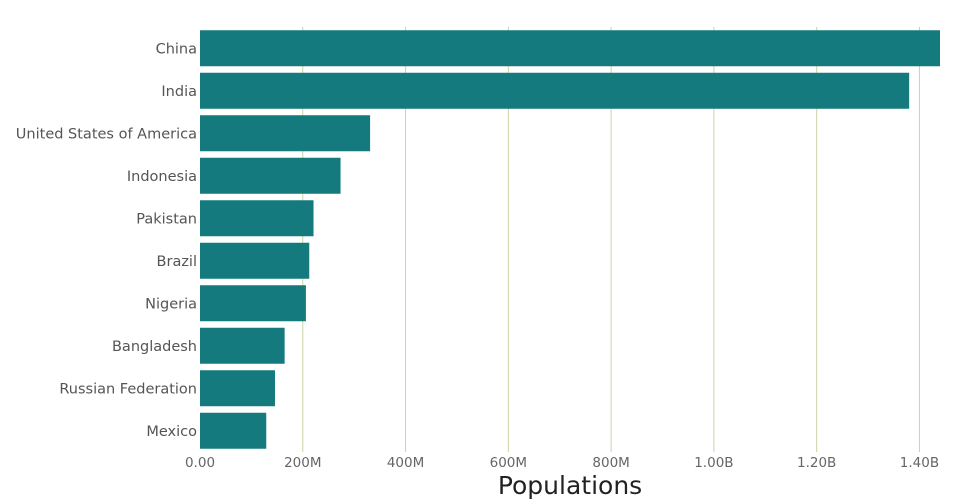  I want to click on x-tick-label: 0.00, so click(200, 463).